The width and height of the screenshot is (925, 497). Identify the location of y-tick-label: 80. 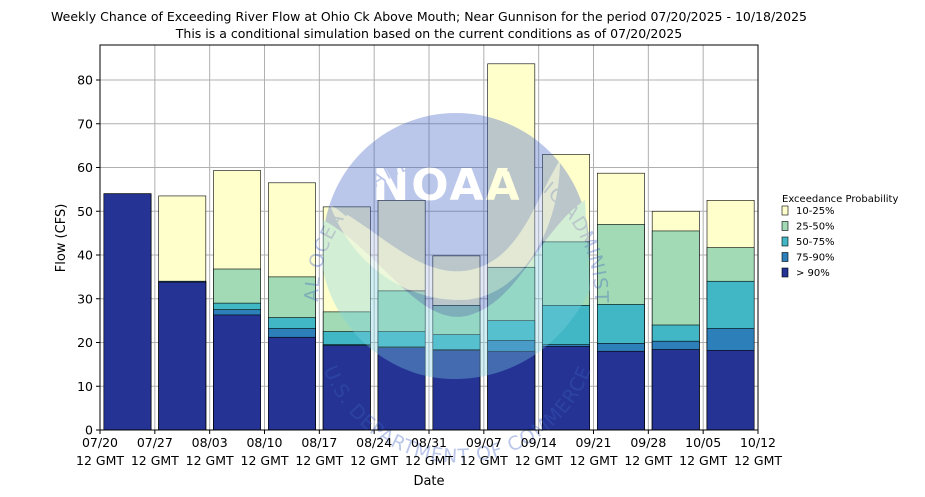
(85, 80).